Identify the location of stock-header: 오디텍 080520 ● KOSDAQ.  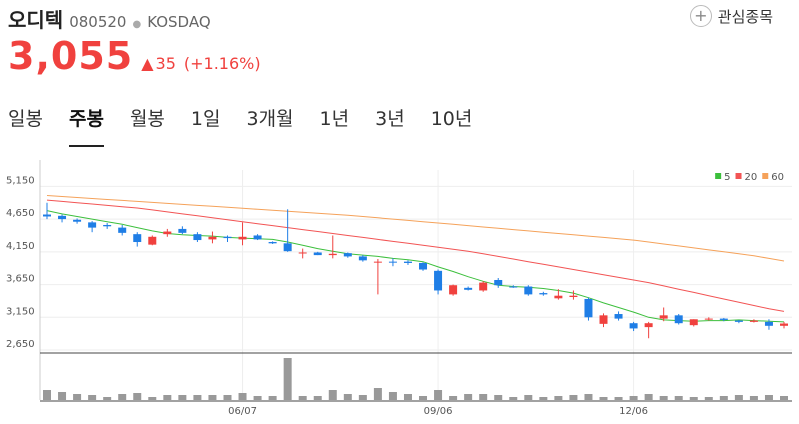
(109, 18).